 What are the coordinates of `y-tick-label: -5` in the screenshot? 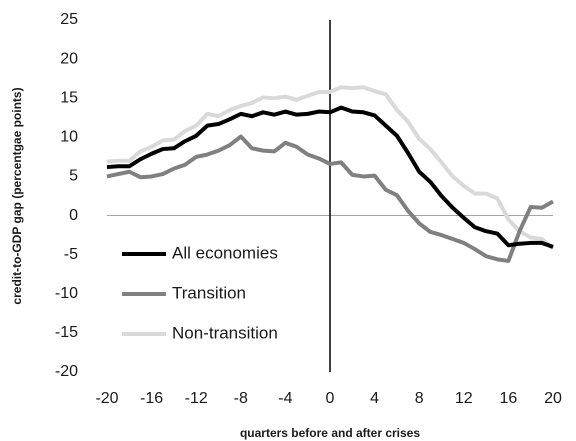 It's located at (71, 254).